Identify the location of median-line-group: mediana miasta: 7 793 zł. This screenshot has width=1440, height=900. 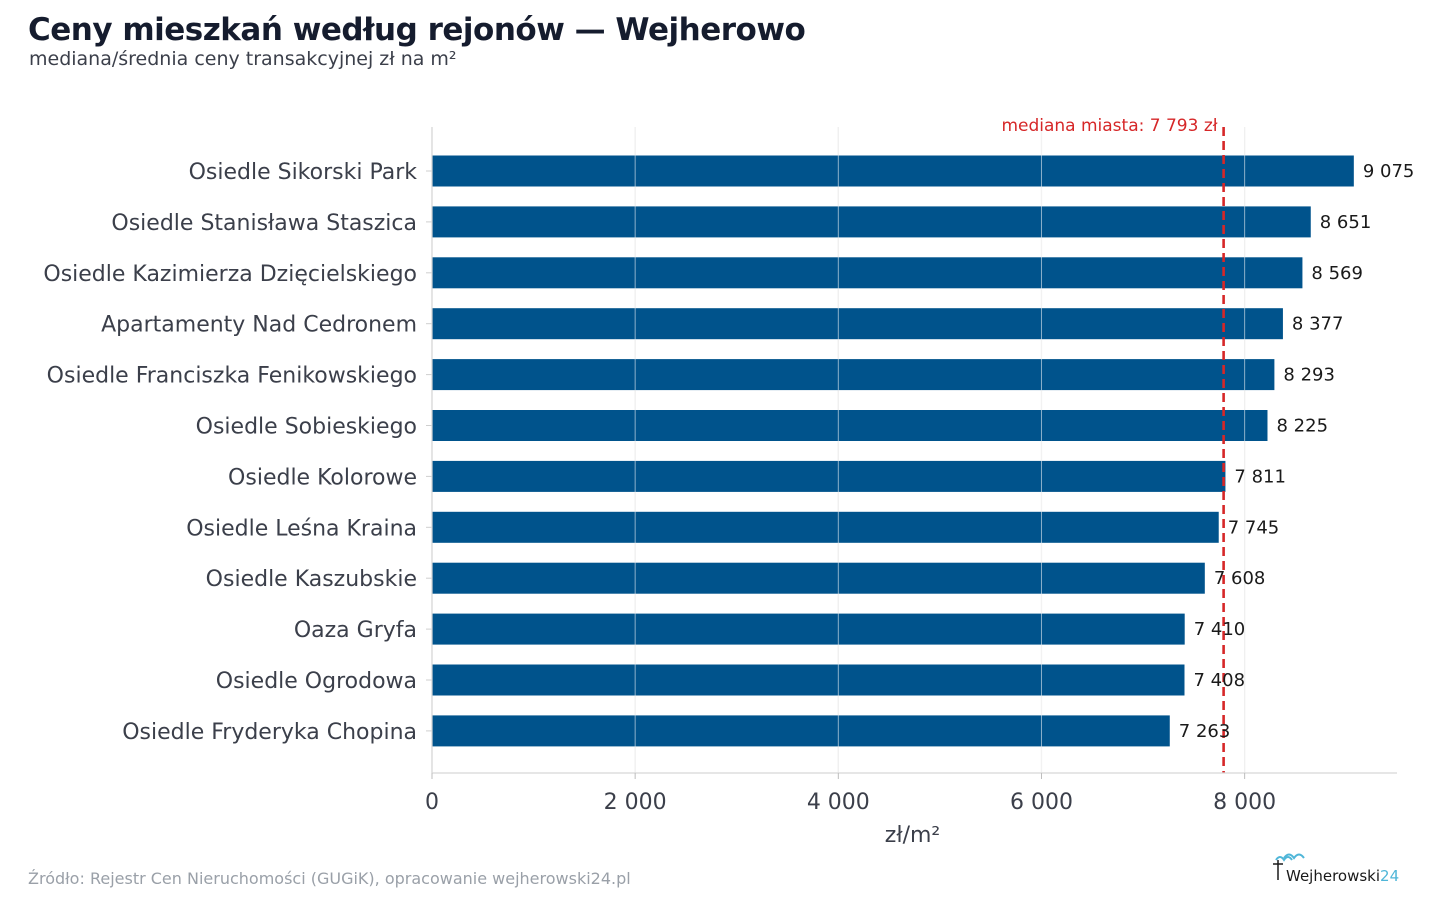
(1113, 444).